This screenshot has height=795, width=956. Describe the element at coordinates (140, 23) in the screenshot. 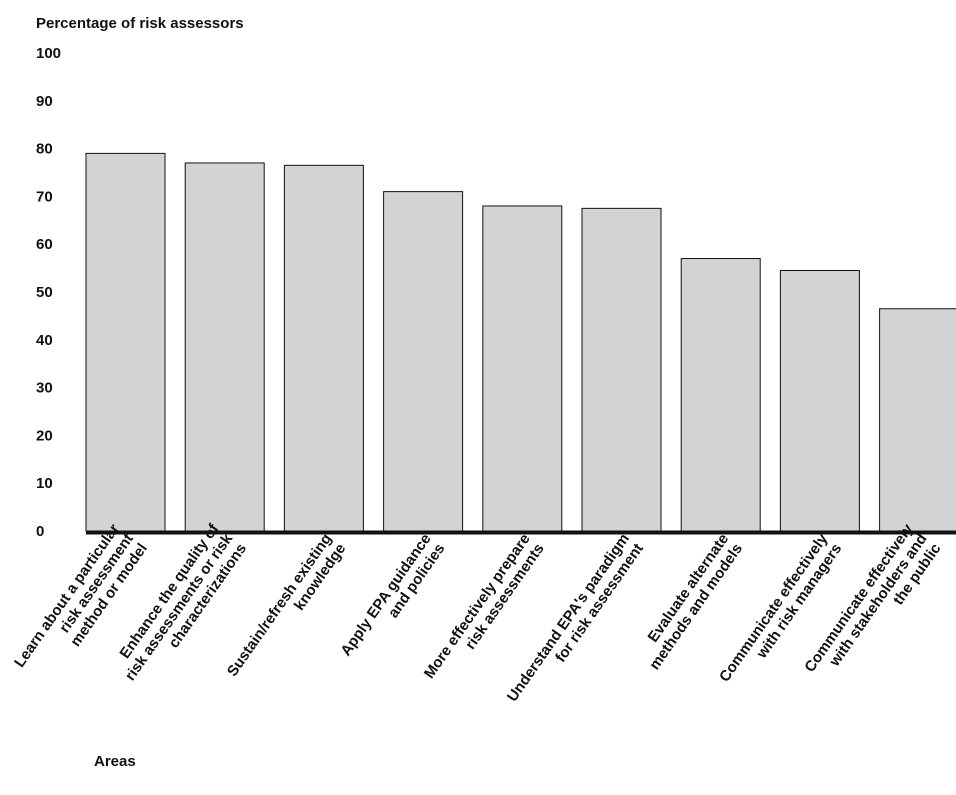

I see `y-axis-title: Percentage of risk assessors` at that location.